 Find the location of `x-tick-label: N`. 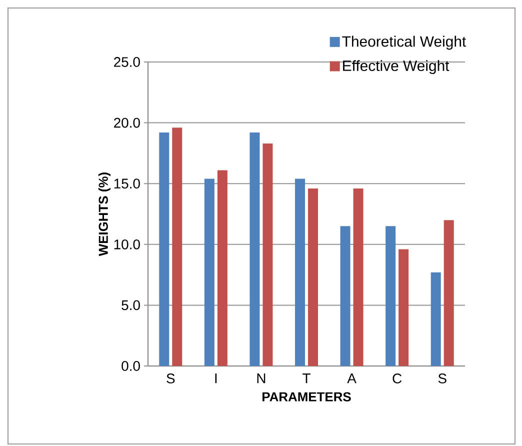

x-tick-label: N is located at coordinates (261, 379).